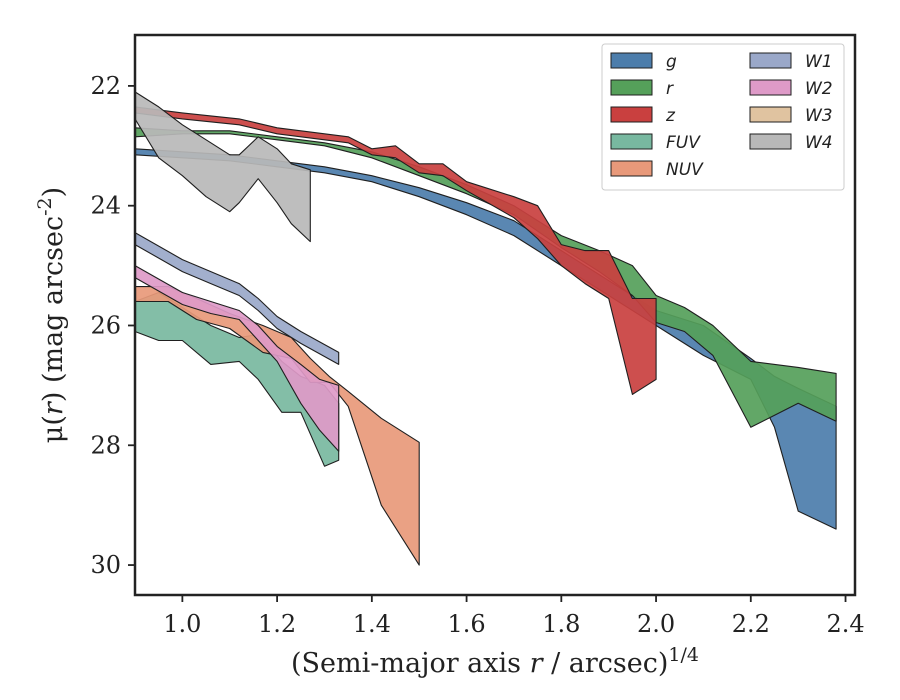 This screenshot has height=700, width=900. Describe the element at coordinates (631, 87) in the screenshot. I see `legend-swatch-r` at that location.